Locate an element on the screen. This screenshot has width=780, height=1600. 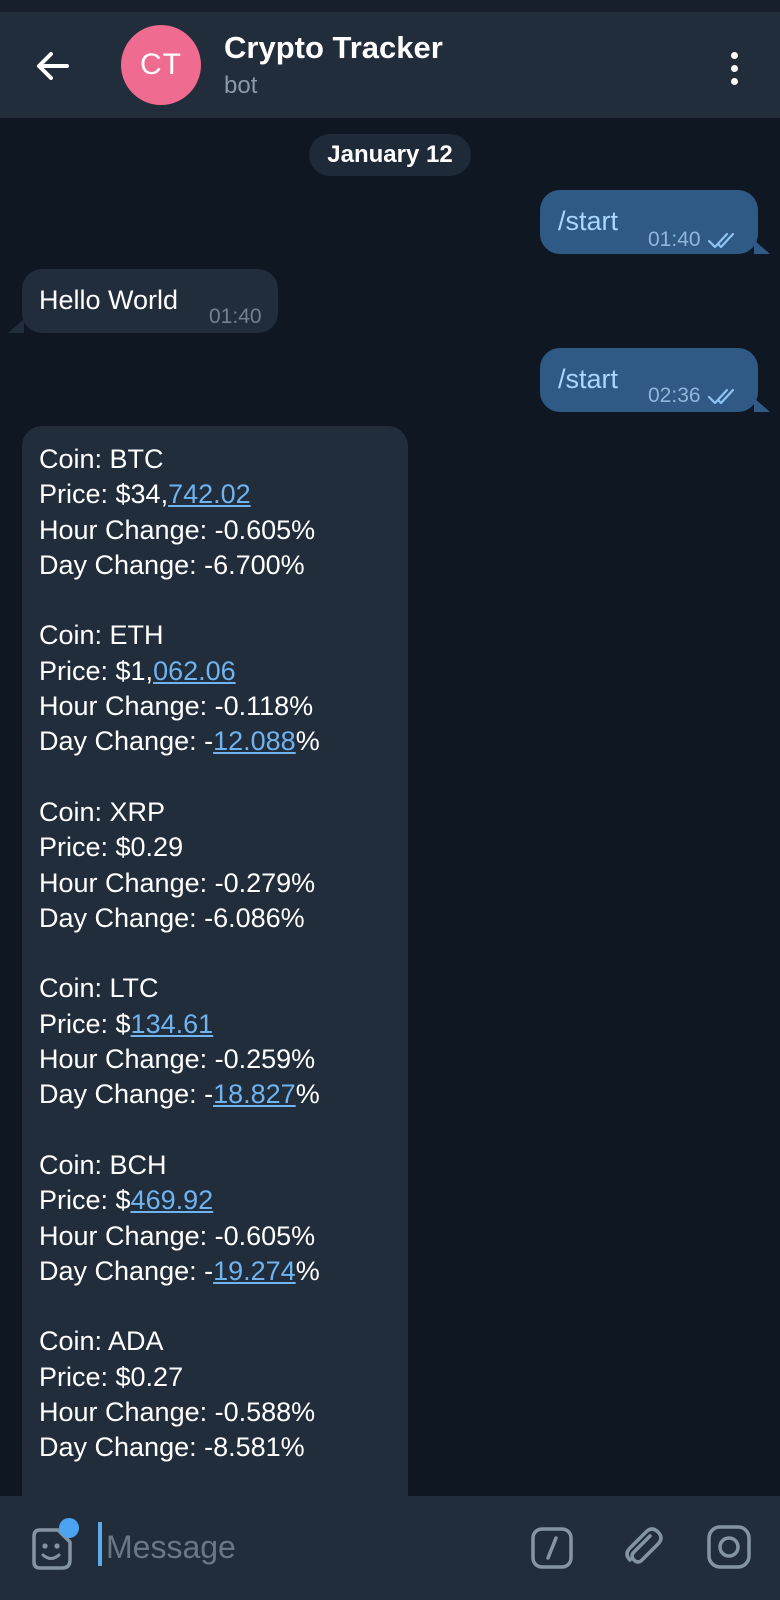
day-change-text: Day Change: -8.581% is located at coordinates (172, 1447).